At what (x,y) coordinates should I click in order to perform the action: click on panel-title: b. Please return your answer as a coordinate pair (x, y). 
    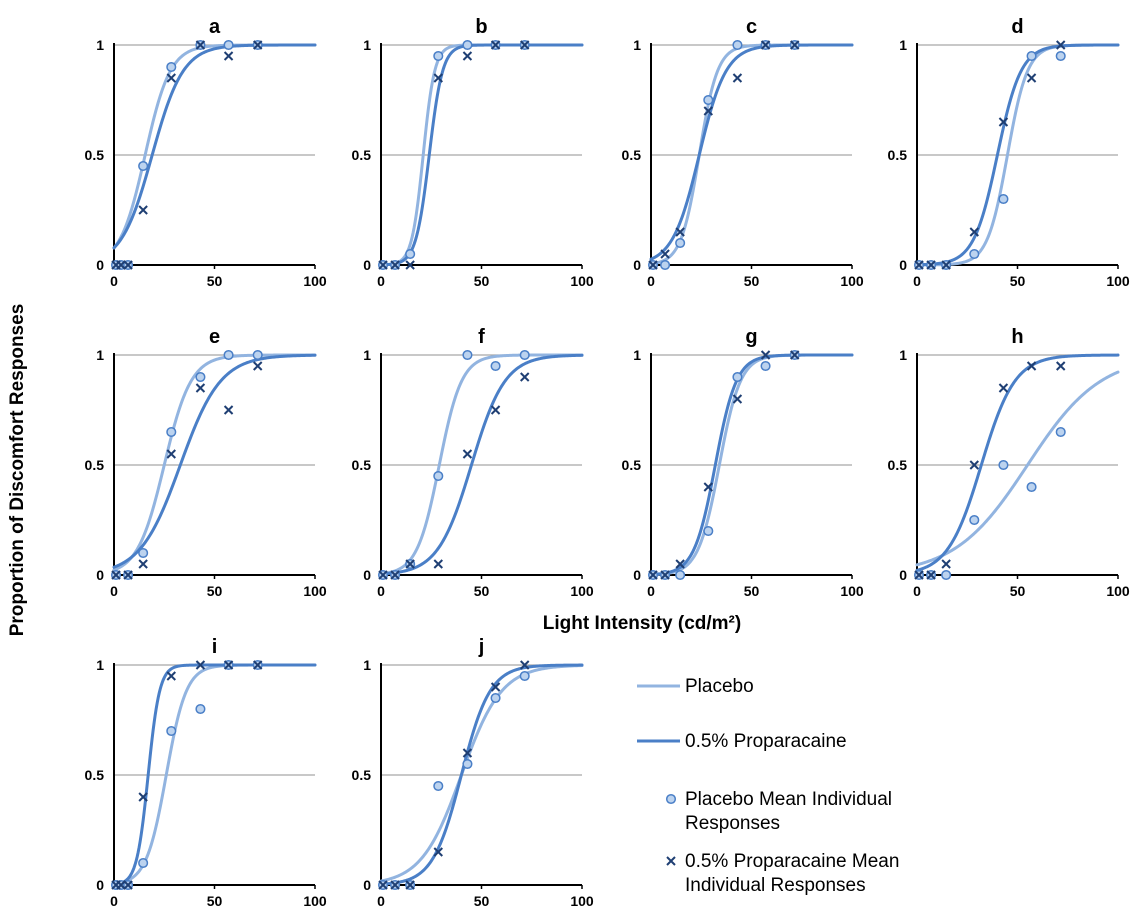
    Looking at the image, I should click on (481, 27).